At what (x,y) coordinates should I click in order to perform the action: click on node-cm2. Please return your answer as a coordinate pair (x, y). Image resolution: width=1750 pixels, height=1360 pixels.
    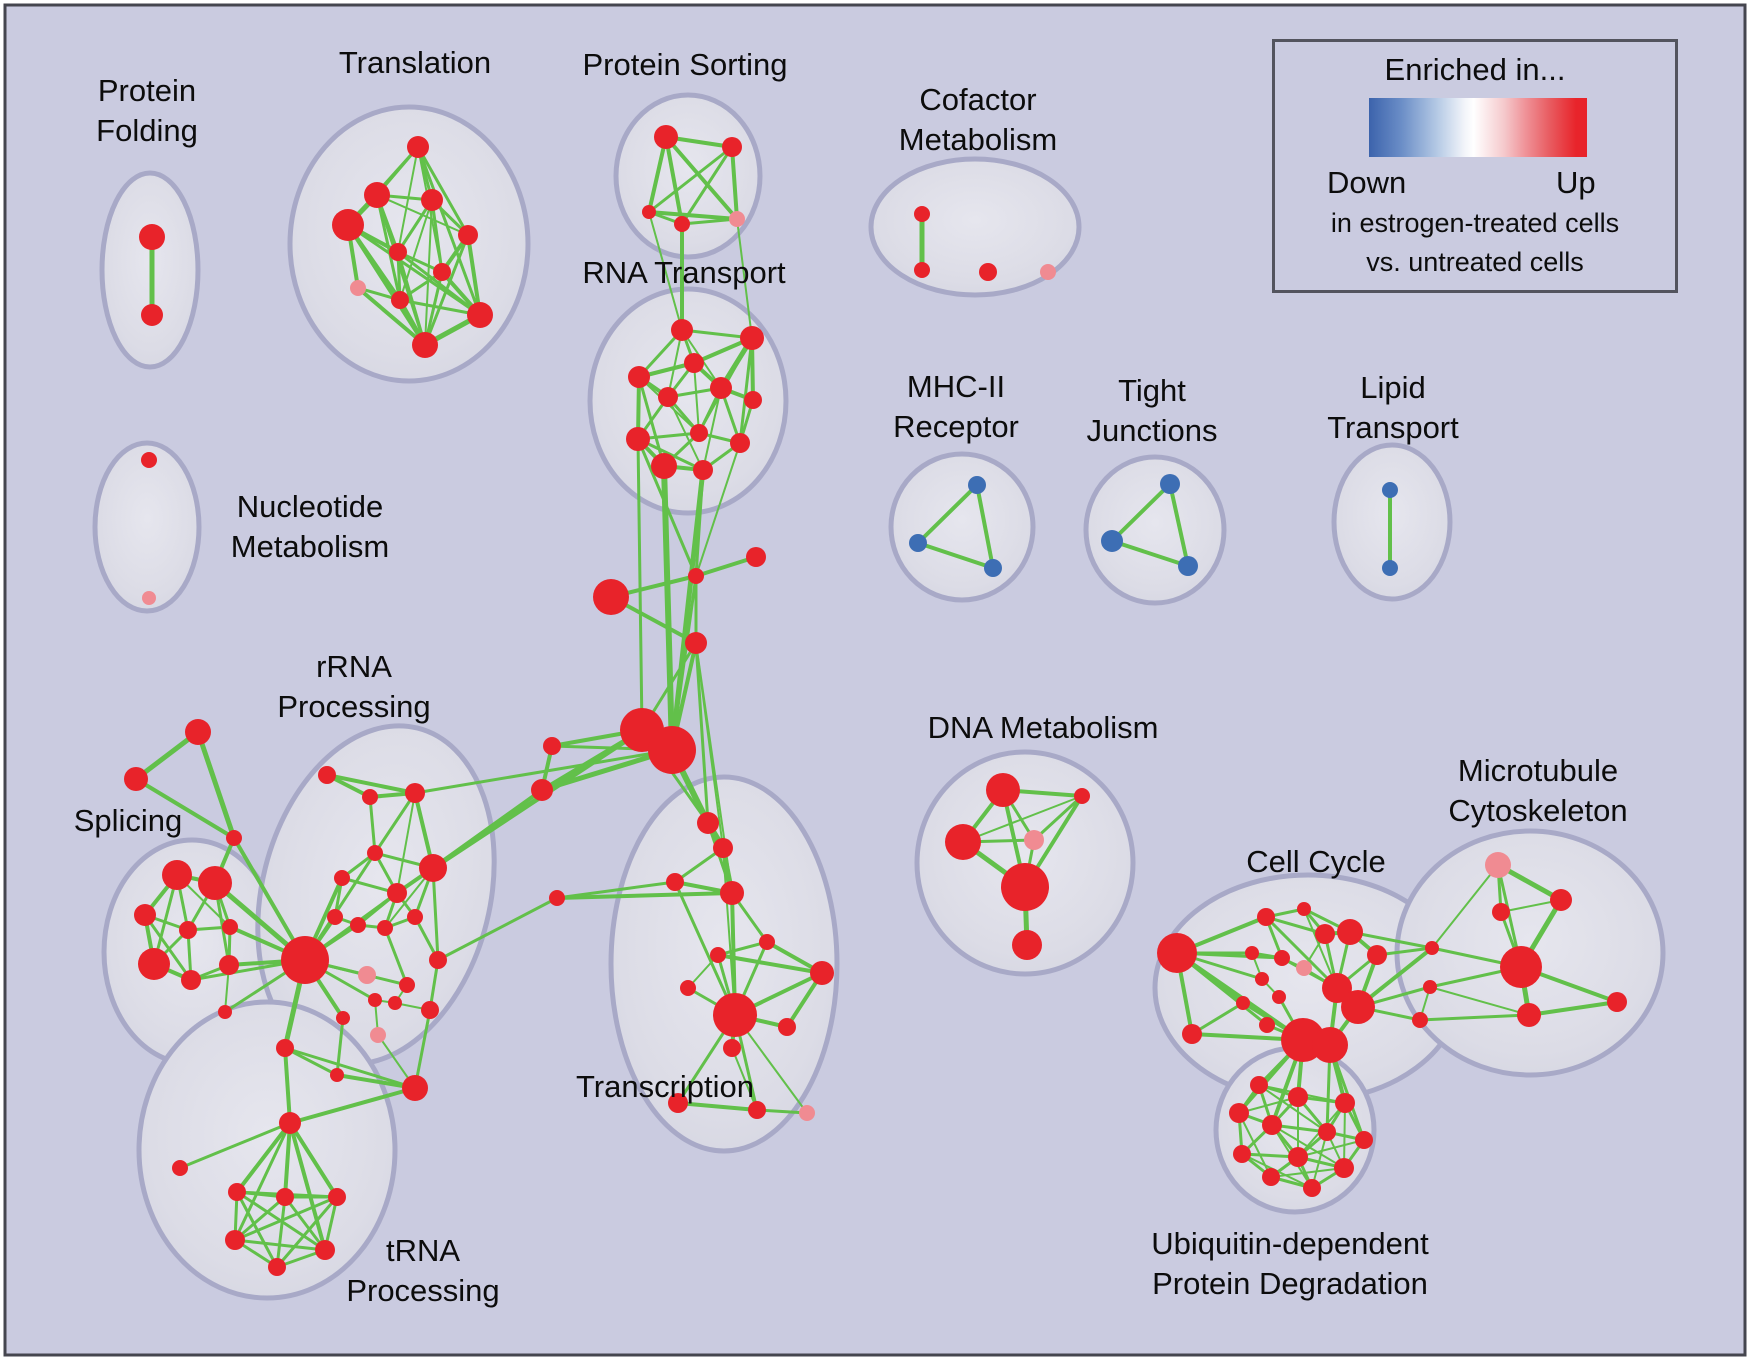
    Looking at the image, I should click on (922, 270).